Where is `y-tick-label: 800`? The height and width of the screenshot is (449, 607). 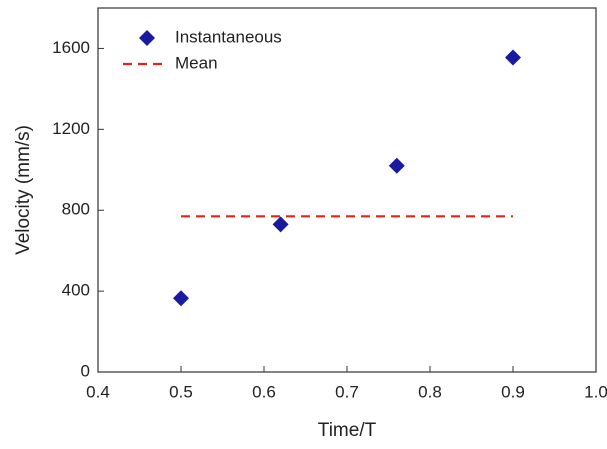 y-tick-label: 800 is located at coordinates (76, 209).